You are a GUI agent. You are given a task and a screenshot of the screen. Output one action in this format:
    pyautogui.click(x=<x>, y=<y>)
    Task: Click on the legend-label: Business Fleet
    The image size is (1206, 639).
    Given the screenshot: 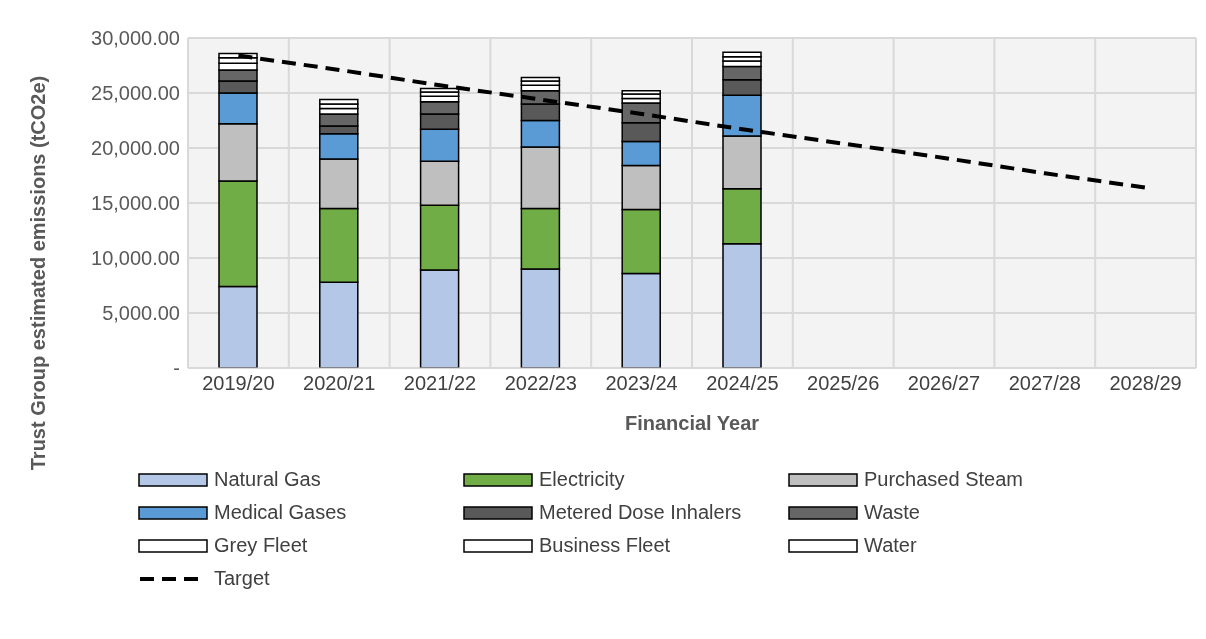 What is the action you would take?
    pyautogui.click(x=605, y=545)
    